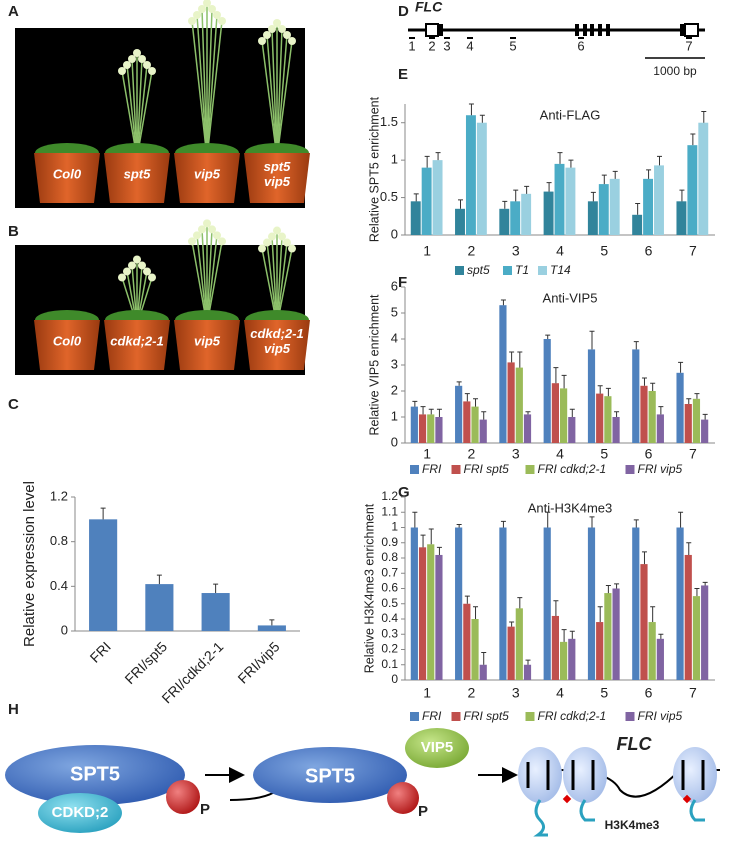 The width and height of the screenshot is (730, 847). Describe the element at coordinates (330, 776) in the screenshot. I see `label: SPT5` at that location.